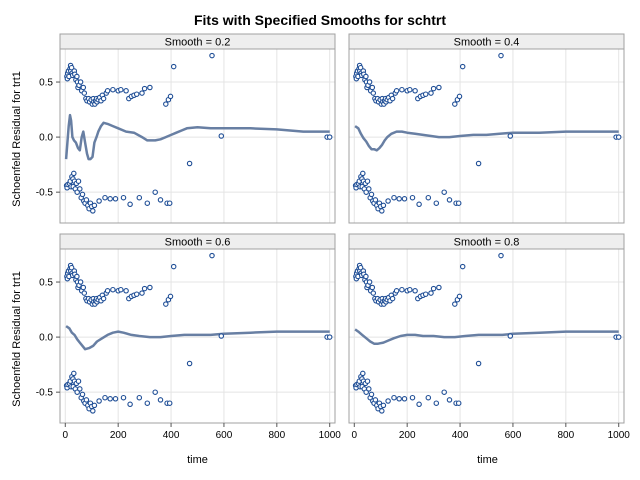 The image size is (640, 480). Describe the element at coordinates (171, 435) in the screenshot. I see `x-tick-label: 400` at that location.